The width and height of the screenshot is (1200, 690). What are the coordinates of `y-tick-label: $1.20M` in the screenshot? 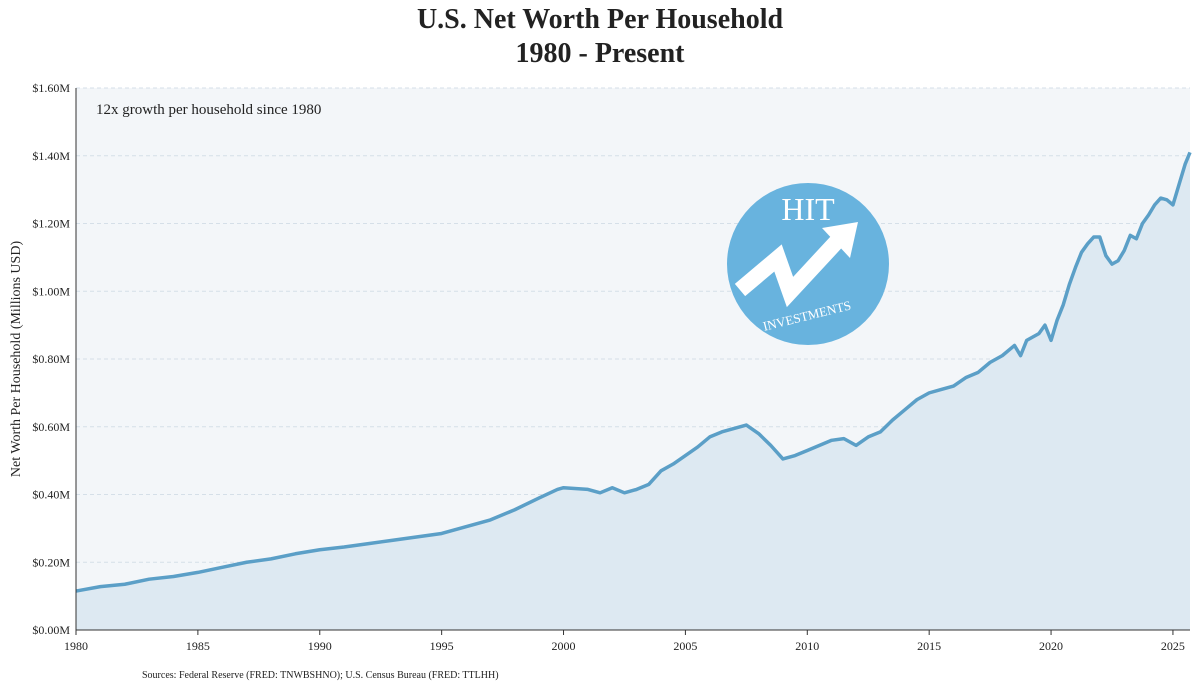 It's located at (51, 224).